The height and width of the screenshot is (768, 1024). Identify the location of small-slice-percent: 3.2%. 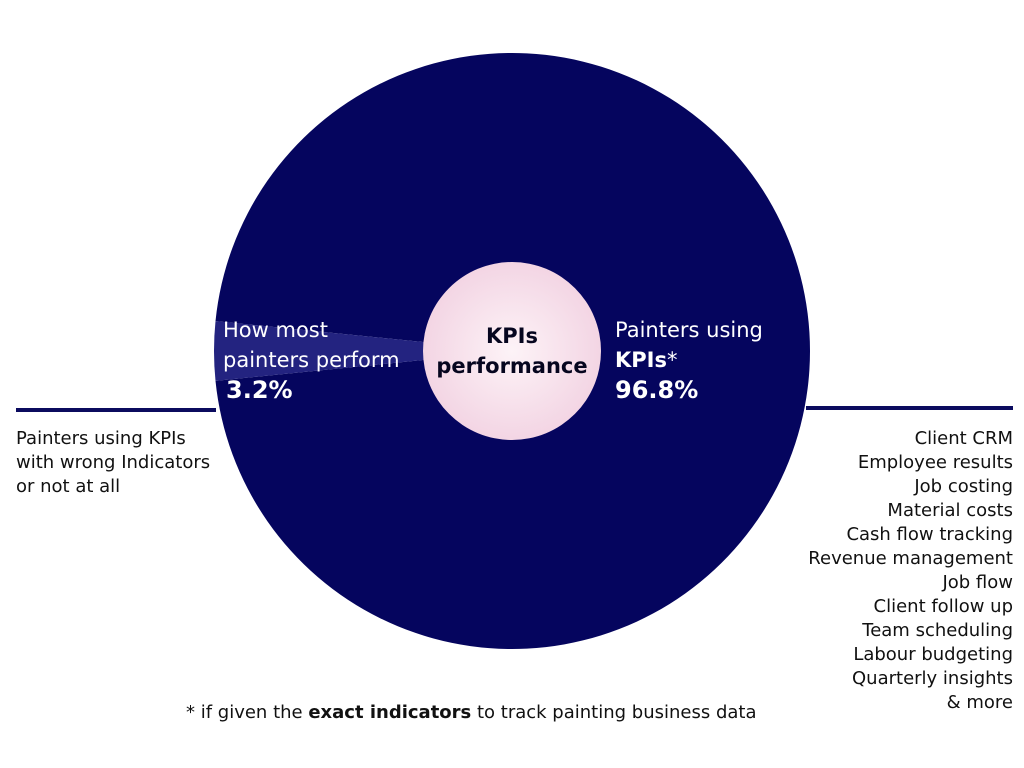
(259, 390).